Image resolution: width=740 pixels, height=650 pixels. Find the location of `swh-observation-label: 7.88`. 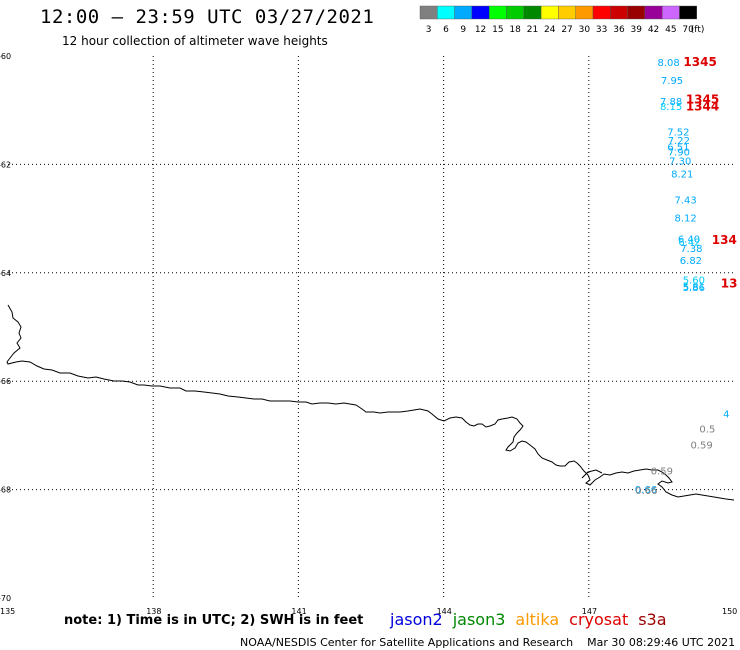

swh-observation-label: 7.88 is located at coordinates (671, 102).